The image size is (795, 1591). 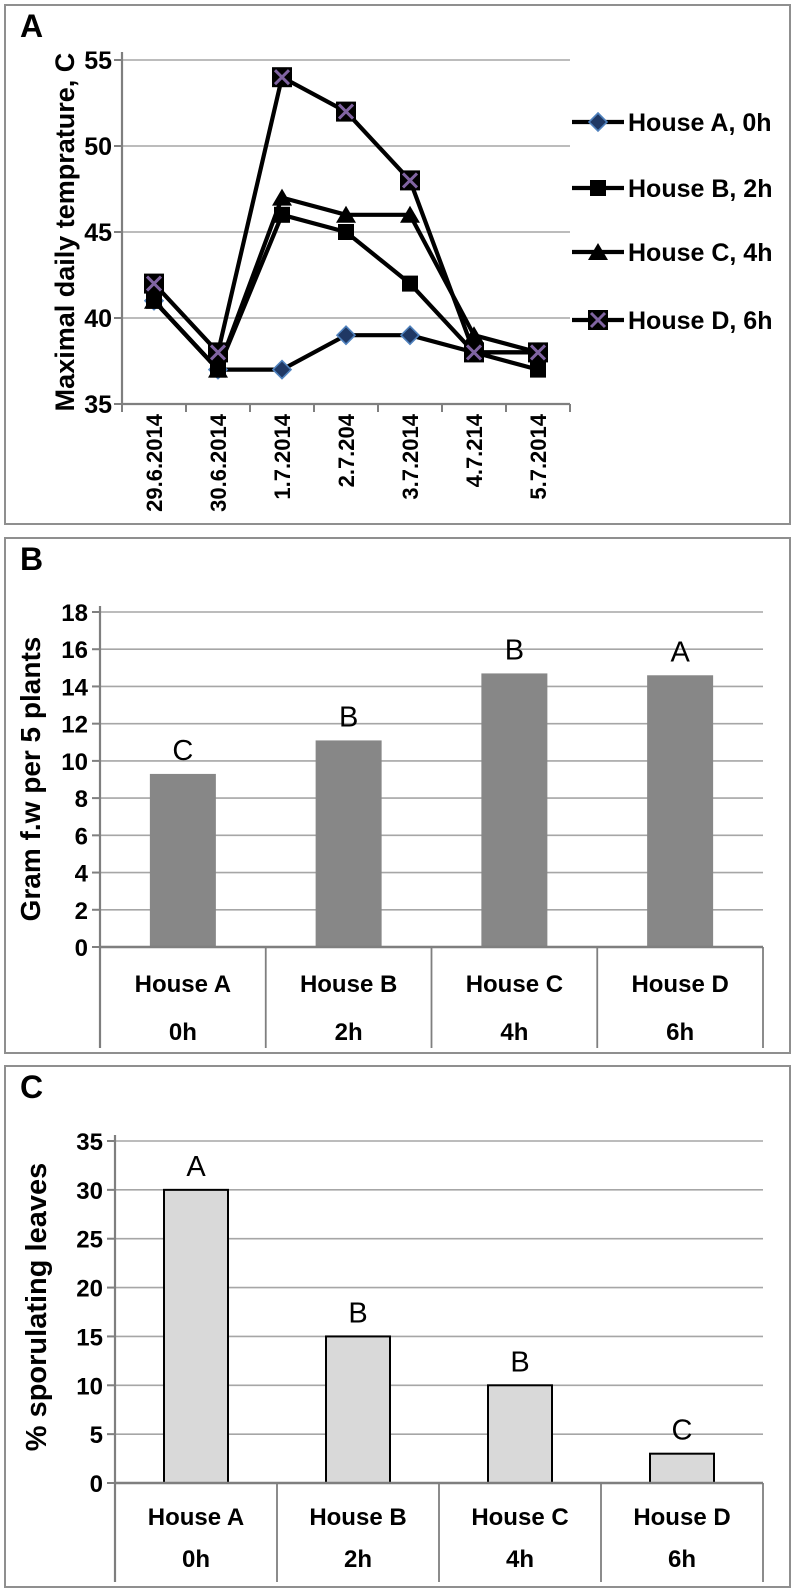 I want to click on x-tick-label: 1.7.2014, so click(x=282, y=456).